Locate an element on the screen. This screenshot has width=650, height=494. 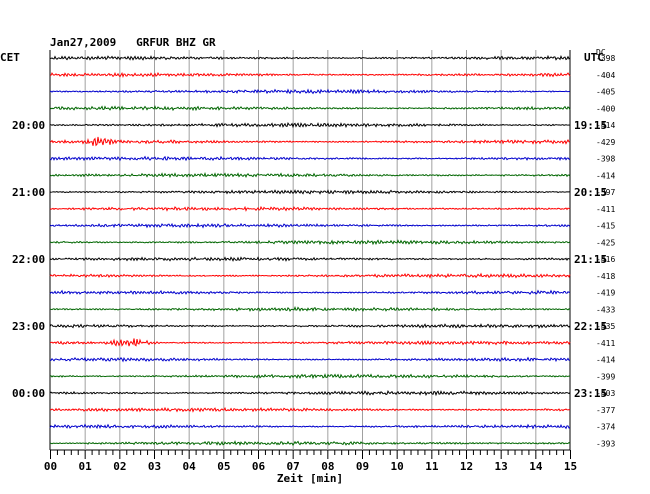
left-hour-label: 00:00 is located at coordinates (28, 393).